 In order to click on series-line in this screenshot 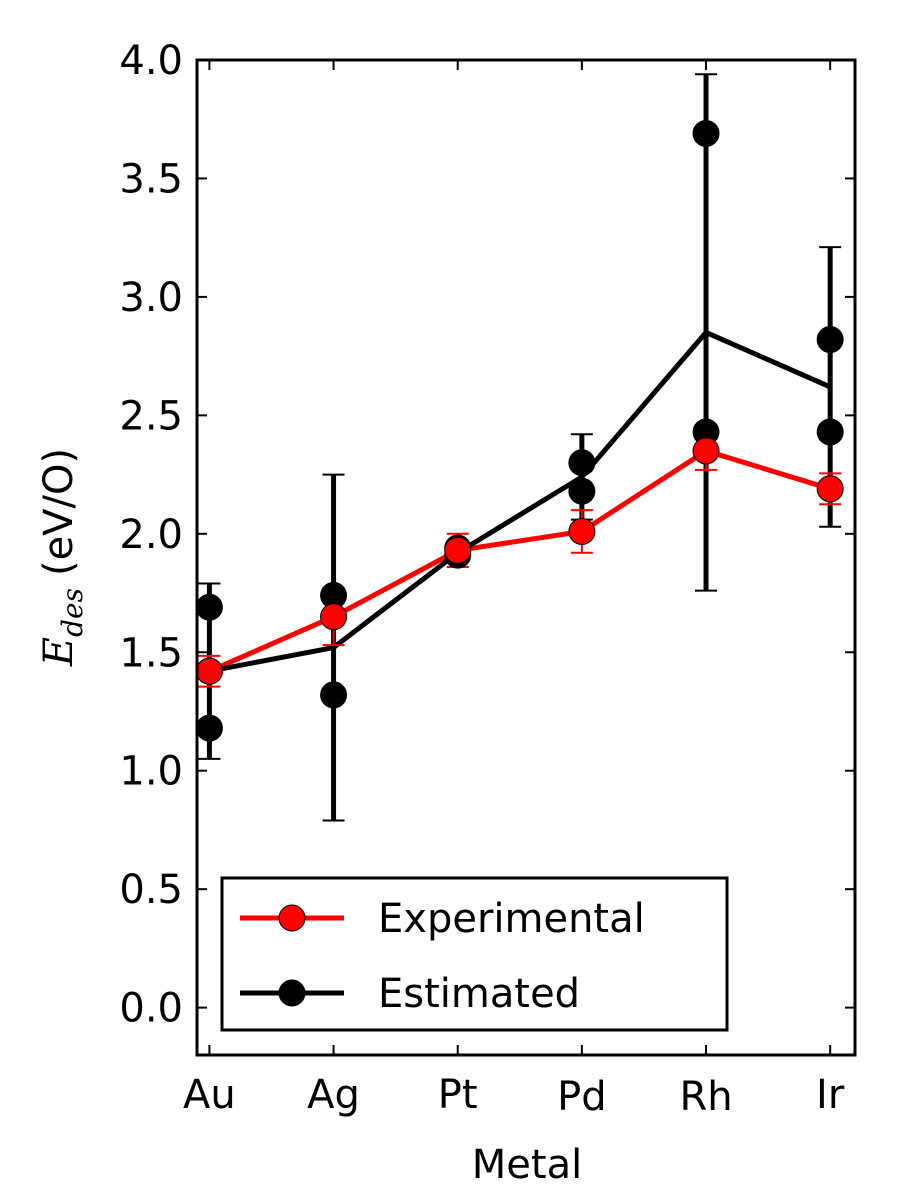, I will do `click(519, 561)`.